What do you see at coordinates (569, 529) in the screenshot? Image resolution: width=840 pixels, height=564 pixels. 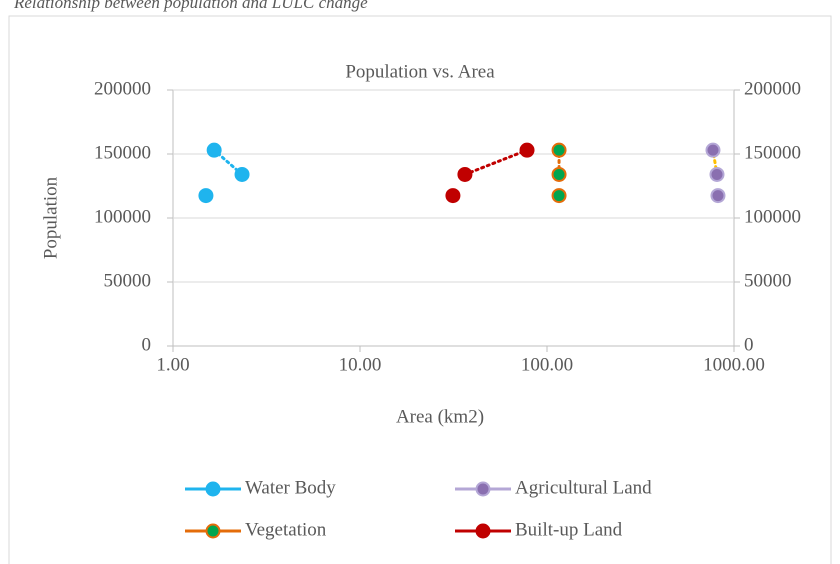 I see `legend-label: Built-up Land` at bounding box center [569, 529].